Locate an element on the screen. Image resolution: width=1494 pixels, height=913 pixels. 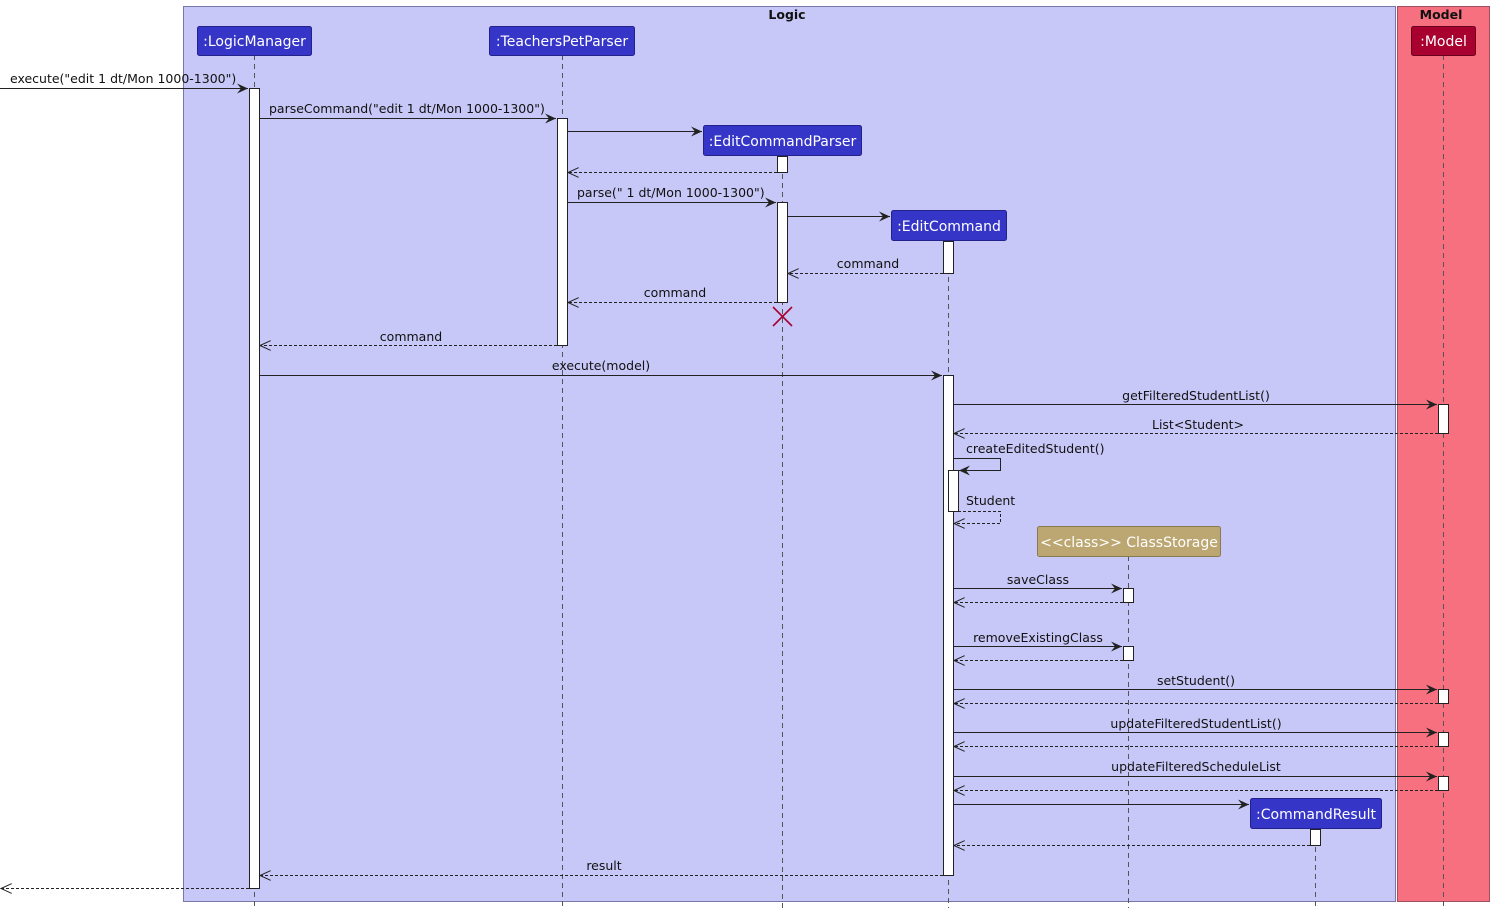
svg-text: :Model is located at coordinates (1443, 42).